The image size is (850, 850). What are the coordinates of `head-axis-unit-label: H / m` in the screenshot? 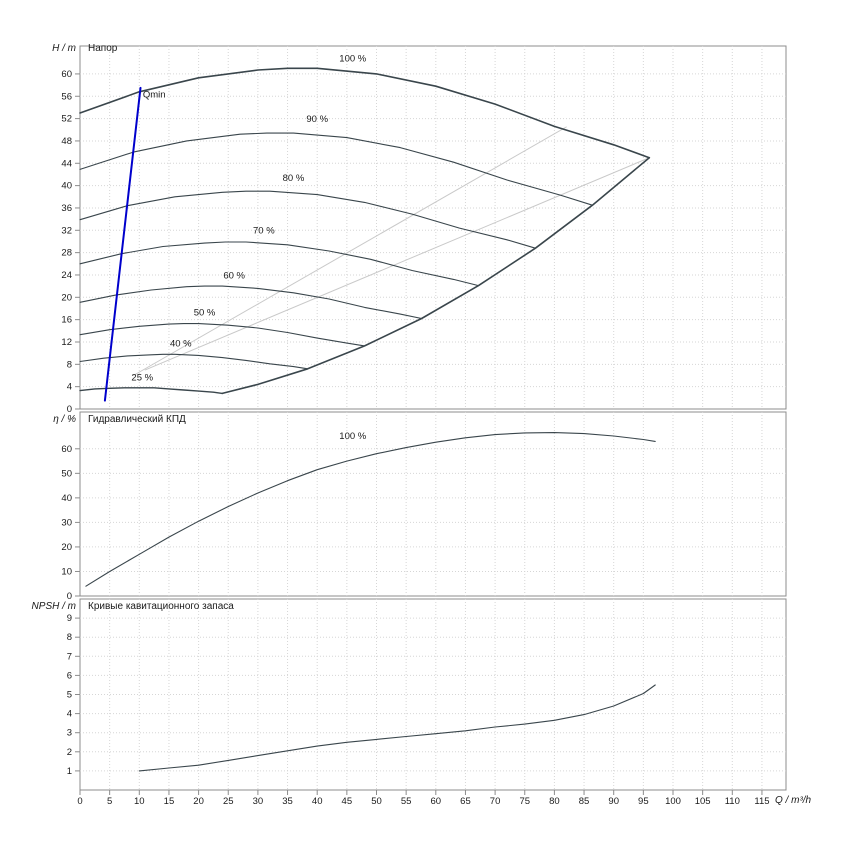 It's located at (64, 48).